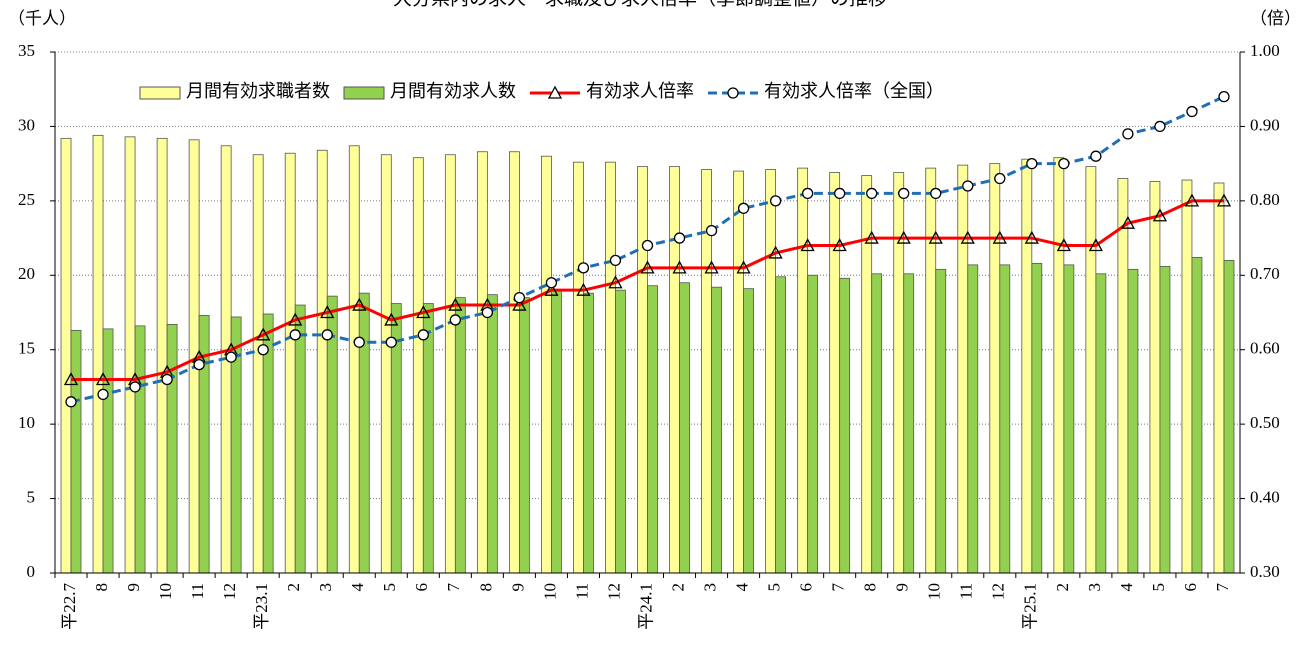  Describe the element at coordinates (197, 591) in the screenshot. I see `x-tick-label: 11` at that location.